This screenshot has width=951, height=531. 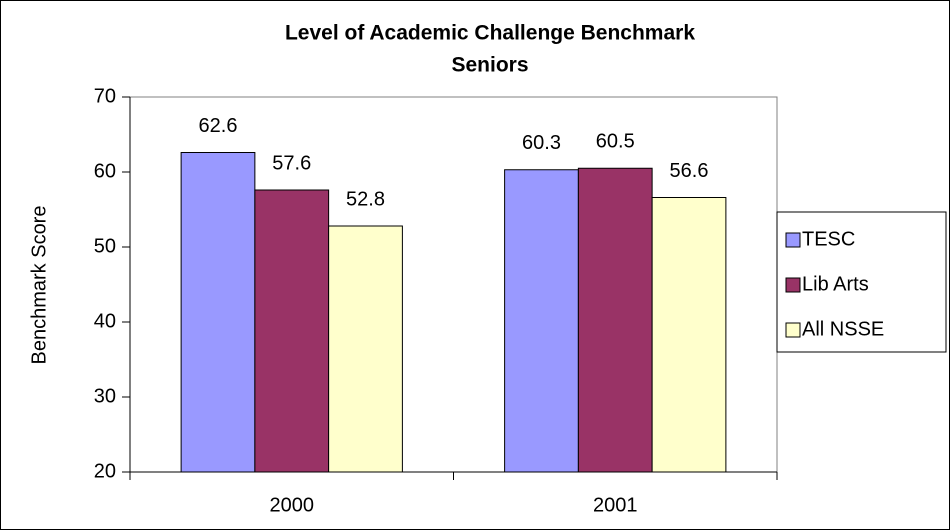 I want to click on value-label: 56.6, so click(x=689, y=171).